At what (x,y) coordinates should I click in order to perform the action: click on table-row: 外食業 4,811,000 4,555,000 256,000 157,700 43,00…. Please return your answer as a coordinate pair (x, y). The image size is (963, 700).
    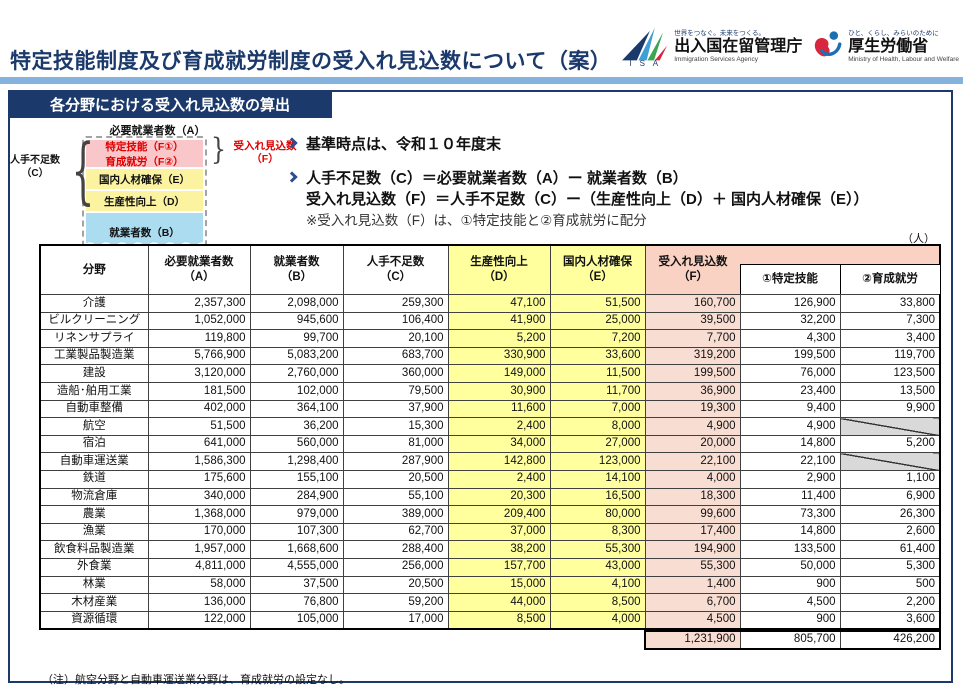
    Looking at the image, I should click on (490, 567).